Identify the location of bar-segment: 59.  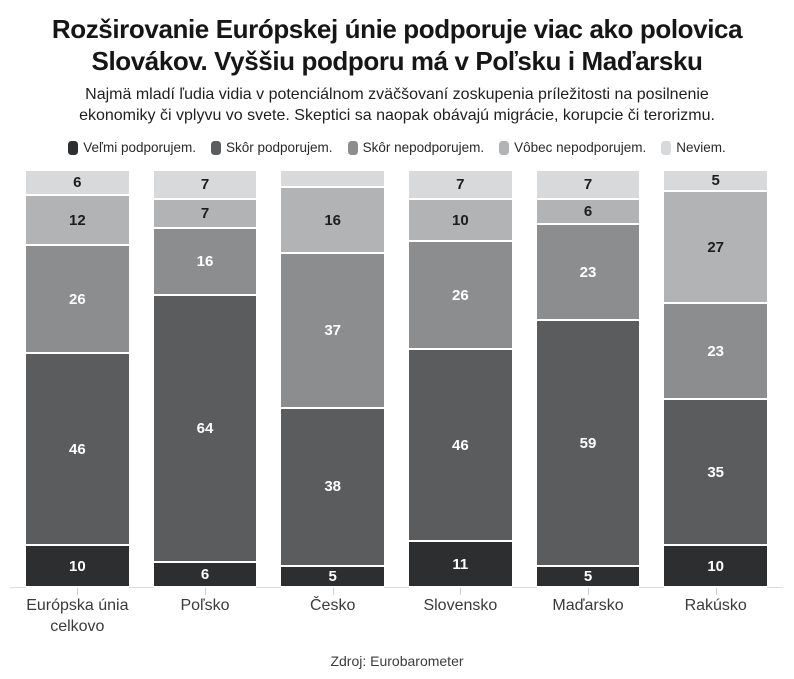
(588, 444).